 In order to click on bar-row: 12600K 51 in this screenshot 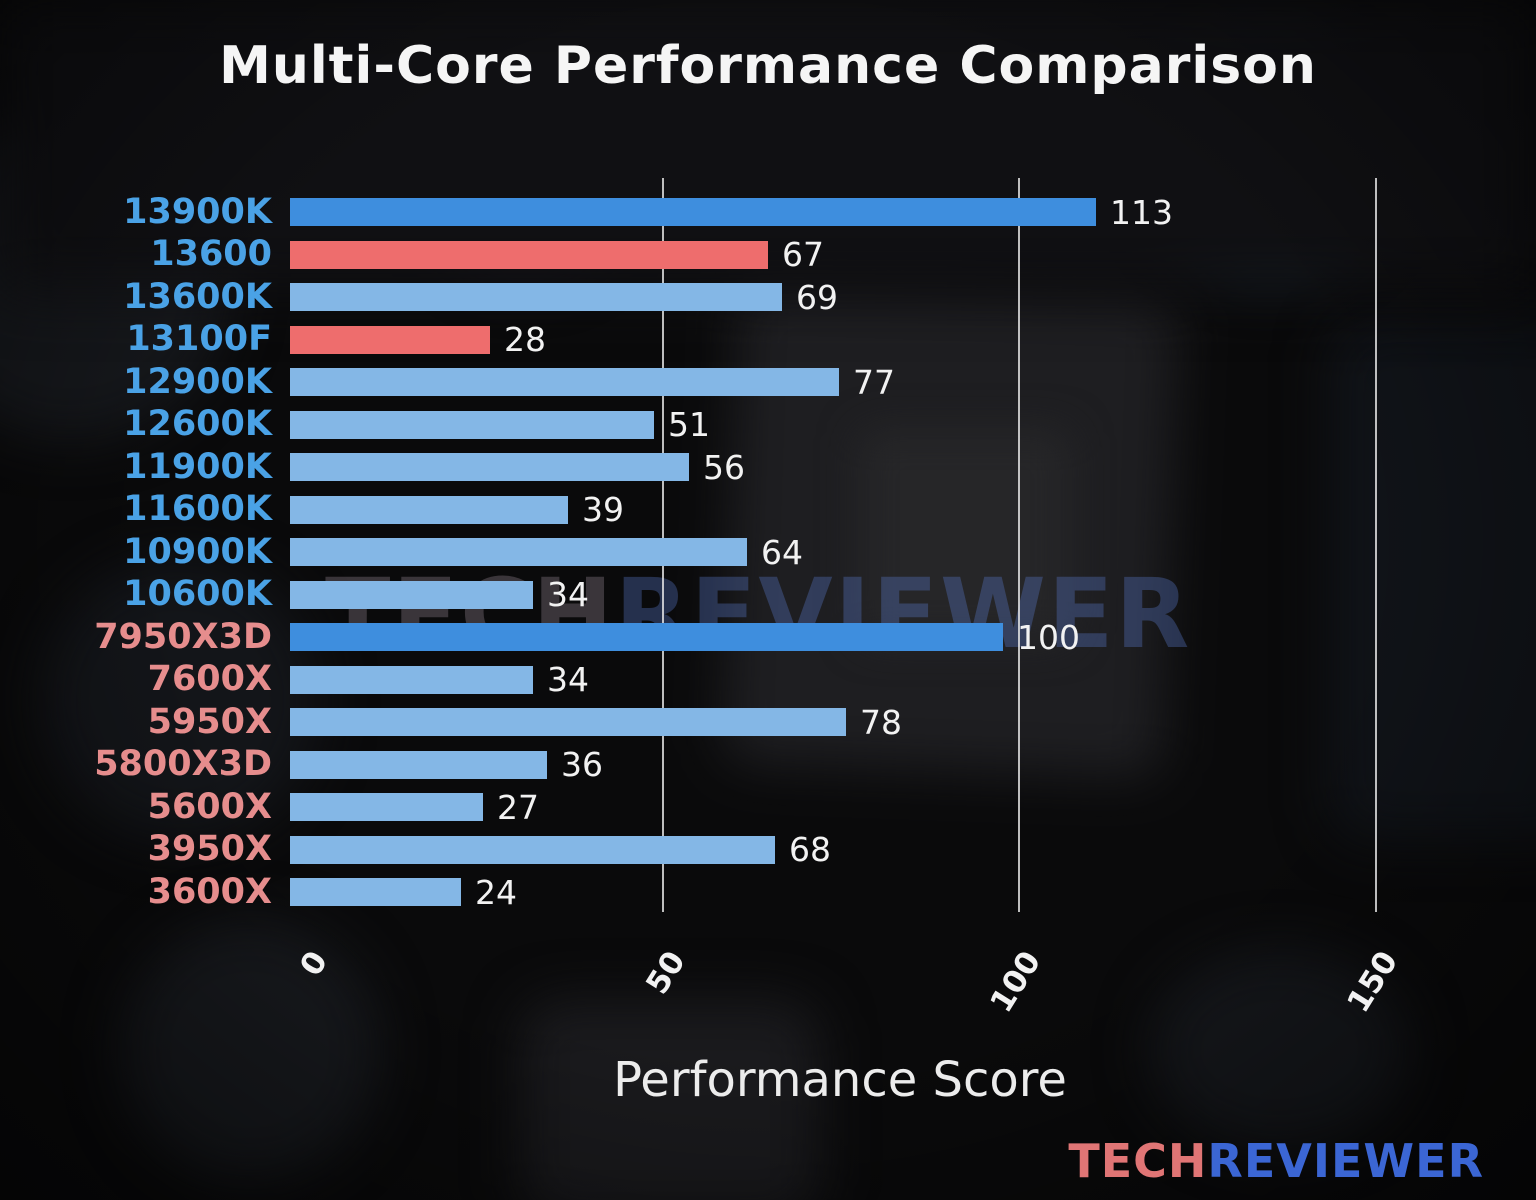, I will do `click(768, 425)`.